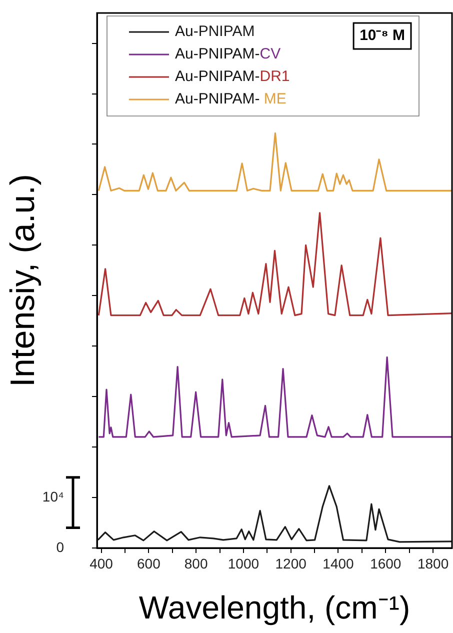 The height and width of the screenshot is (633, 453). Describe the element at coordinates (102, 563) in the screenshot. I see `x-tick-label: 400` at that location.